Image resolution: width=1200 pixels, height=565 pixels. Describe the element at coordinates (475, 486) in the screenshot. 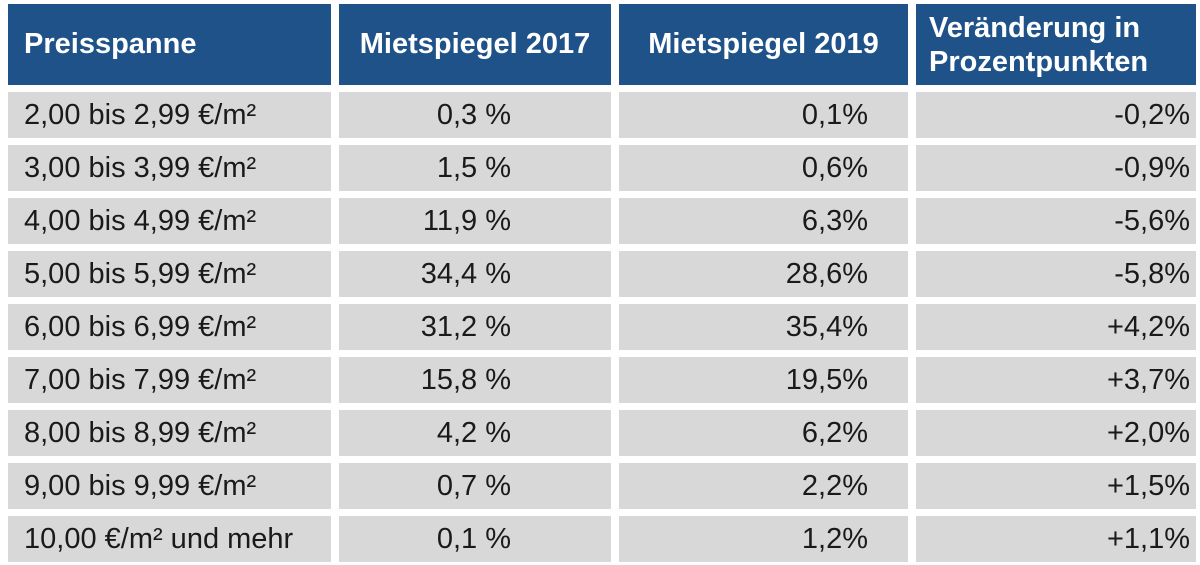

I see `cell-ms2017: 0,7 %` at that location.